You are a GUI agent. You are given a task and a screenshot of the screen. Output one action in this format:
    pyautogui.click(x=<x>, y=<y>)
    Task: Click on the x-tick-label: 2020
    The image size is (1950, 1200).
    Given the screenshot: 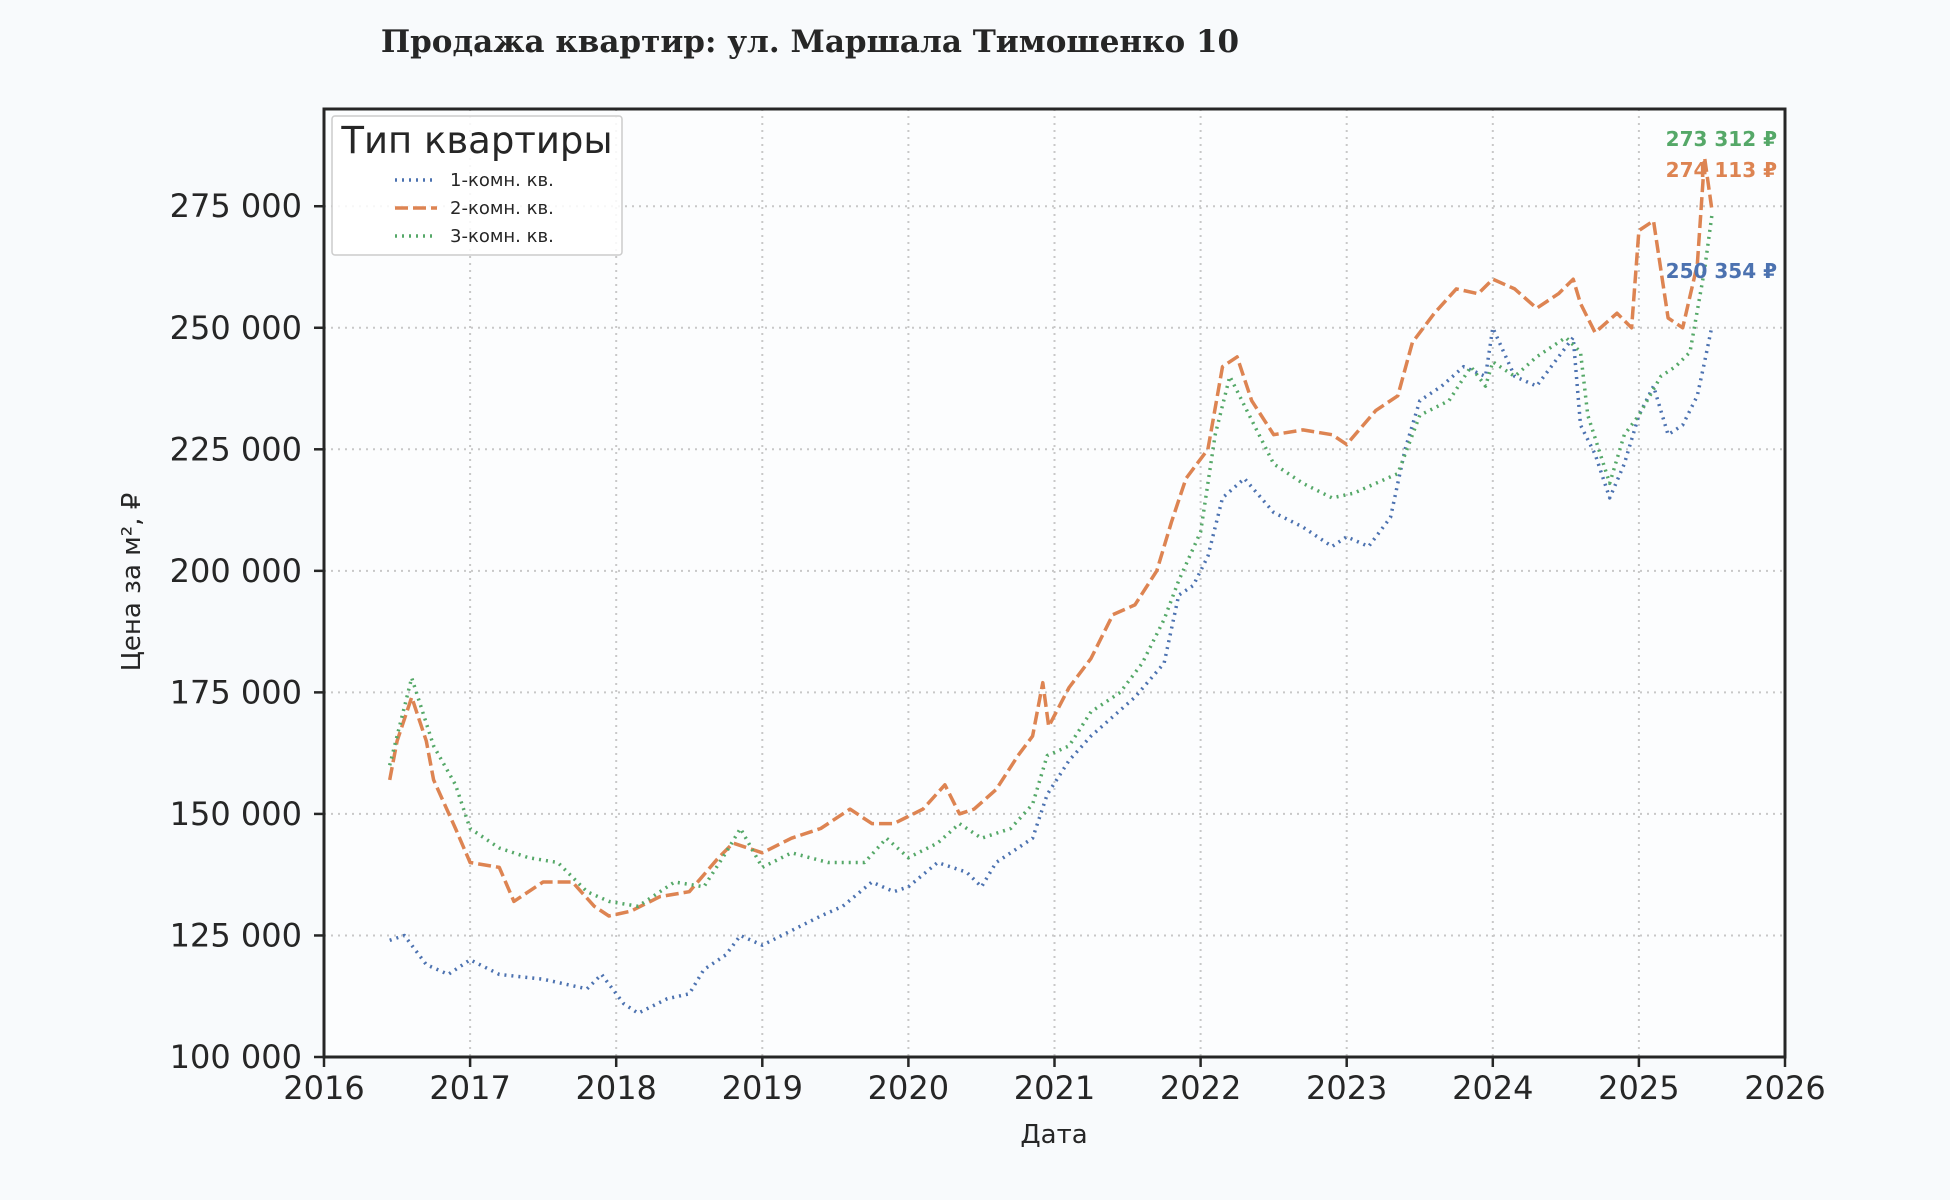 What is the action you would take?
    pyautogui.click(x=908, y=1088)
    